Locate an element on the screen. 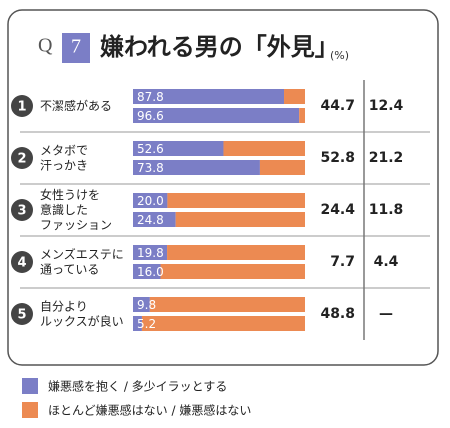 Image resolution: width=450 pixels, height=428 pixels. chart-title: 嫌われる男の「外見」 is located at coordinates (219, 47).